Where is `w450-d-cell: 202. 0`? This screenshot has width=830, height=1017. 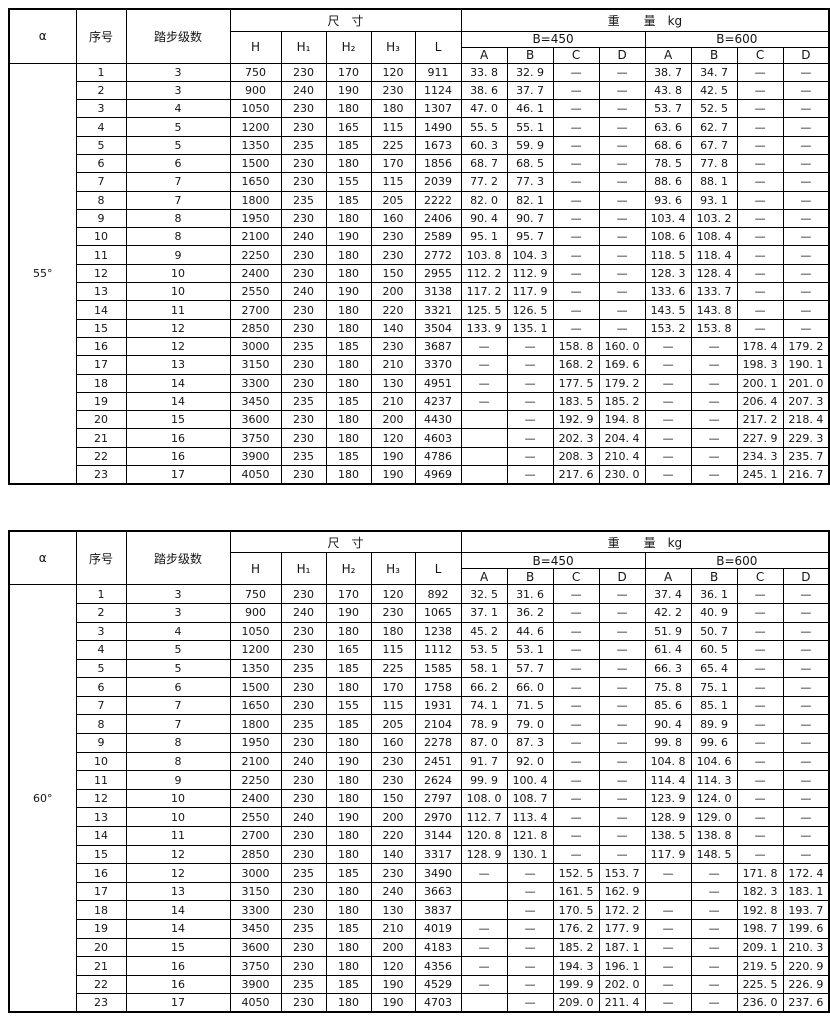
w450-d-cell: 202. 0 is located at coordinates (622, 984).